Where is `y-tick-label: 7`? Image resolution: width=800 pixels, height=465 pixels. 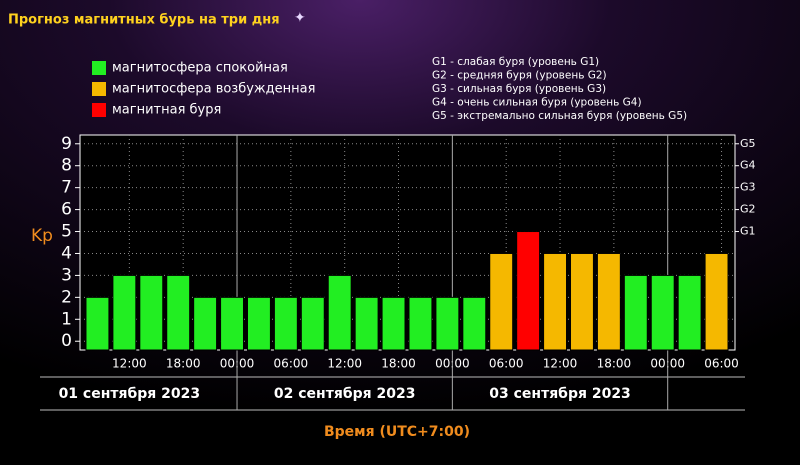
y-tick-label: 7 is located at coordinates (66, 188).